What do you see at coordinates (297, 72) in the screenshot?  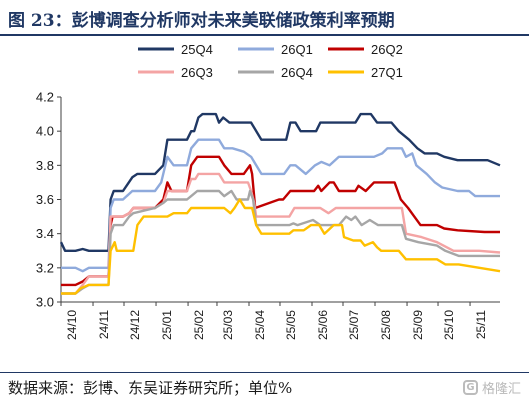 I see `legend-label-26q4: 26Q4` at bounding box center [297, 72].